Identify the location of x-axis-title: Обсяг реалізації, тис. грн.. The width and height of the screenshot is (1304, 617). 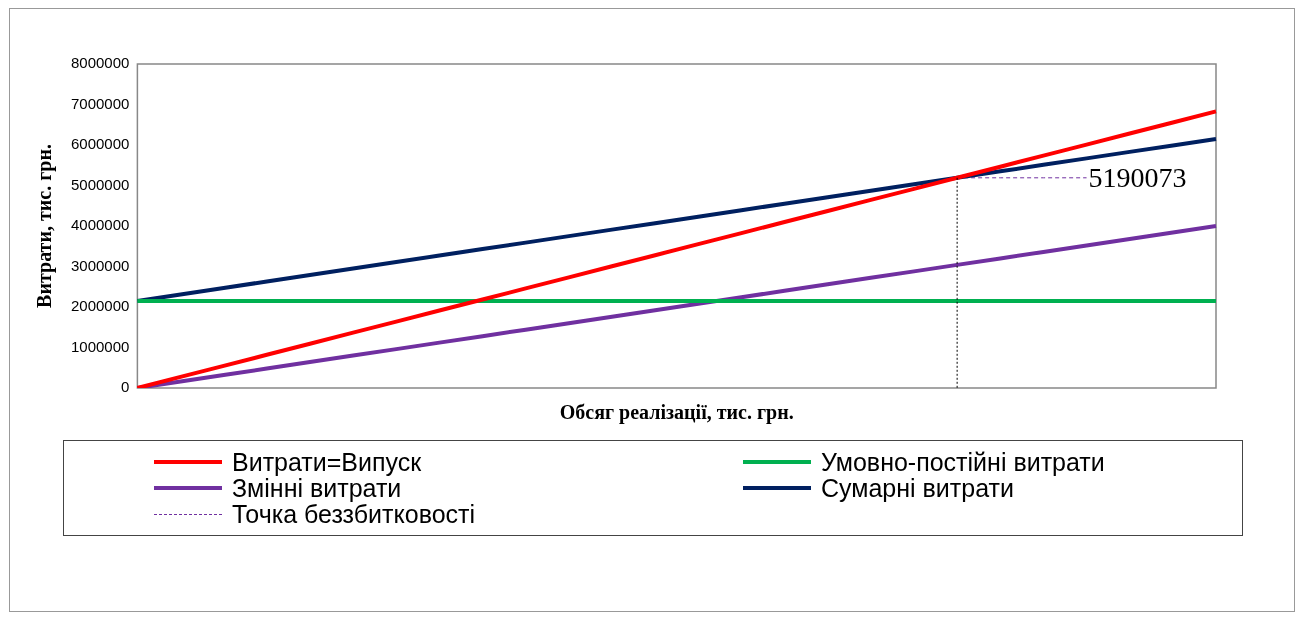
(676, 413).